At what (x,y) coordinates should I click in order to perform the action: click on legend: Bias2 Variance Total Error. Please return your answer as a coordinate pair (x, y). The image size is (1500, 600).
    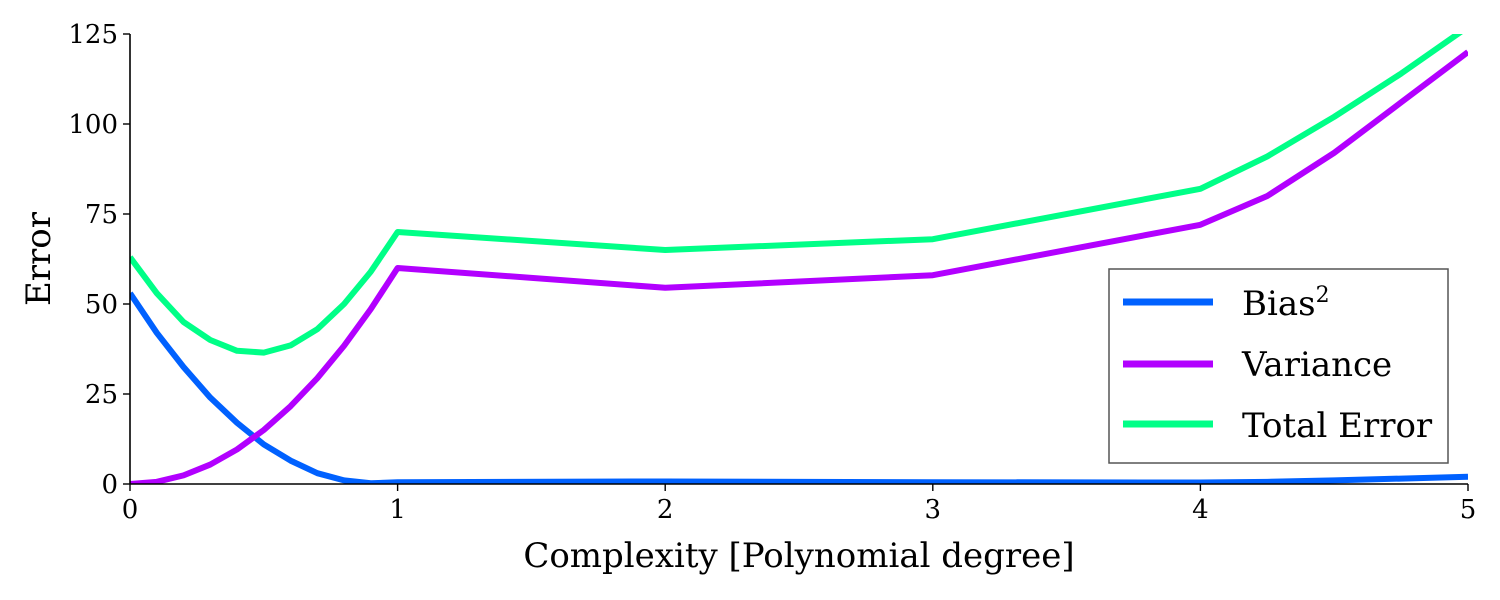
    Looking at the image, I should click on (1278, 366).